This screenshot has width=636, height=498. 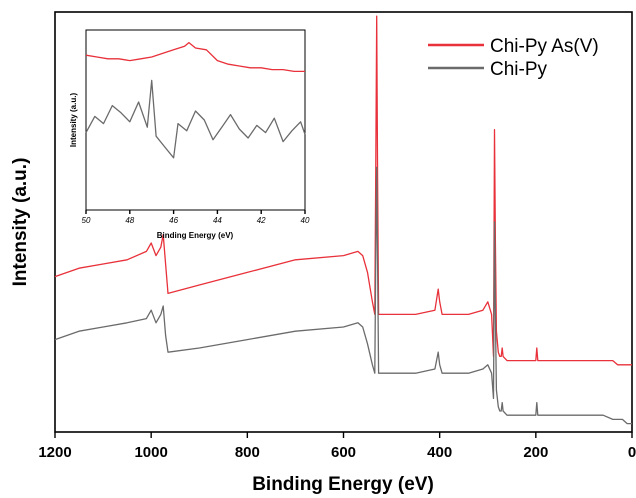 What do you see at coordinates (173, 220) in the screenshot?
I see `inset-x-tick-label-46: 46` at bounding box center [173, 220].